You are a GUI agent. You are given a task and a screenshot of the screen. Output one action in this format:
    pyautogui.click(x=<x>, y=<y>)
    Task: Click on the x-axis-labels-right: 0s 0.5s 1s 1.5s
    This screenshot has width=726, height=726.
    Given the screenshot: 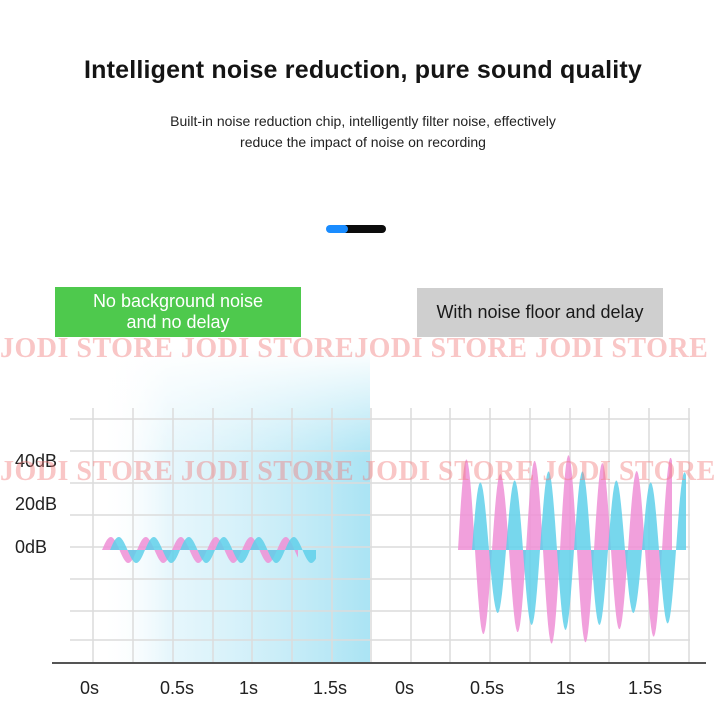 What is the action you would take?
    pyautogui.click(x=528, y=688)
    